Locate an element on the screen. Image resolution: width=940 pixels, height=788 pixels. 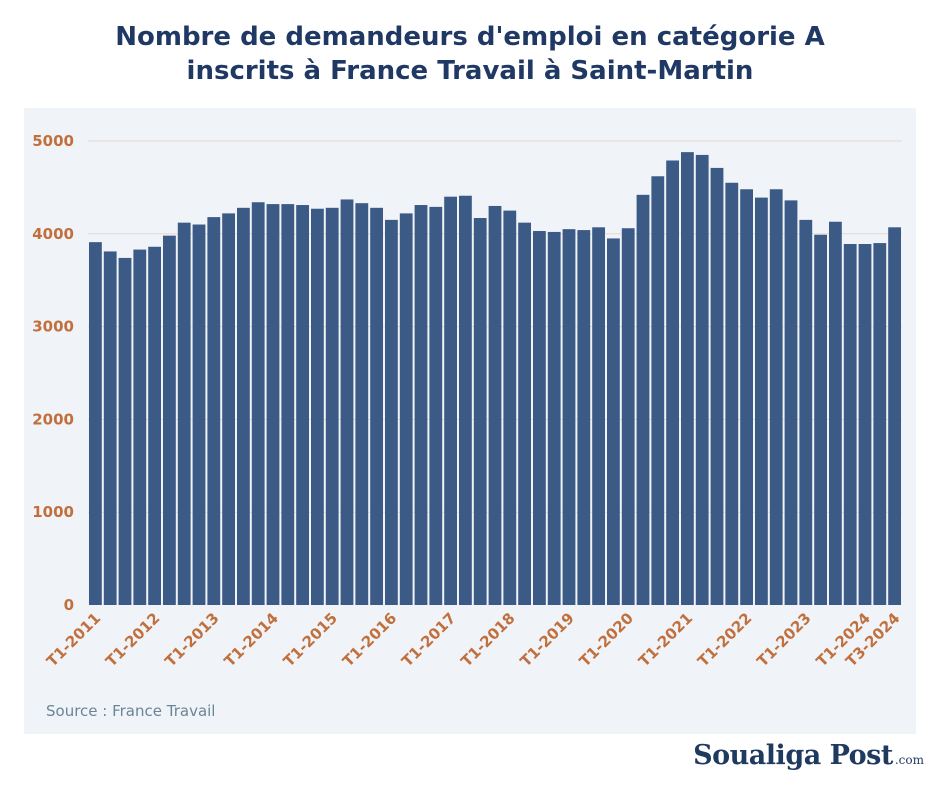
x-tick-label: T1-2023 is located at coordinates (783, 639).